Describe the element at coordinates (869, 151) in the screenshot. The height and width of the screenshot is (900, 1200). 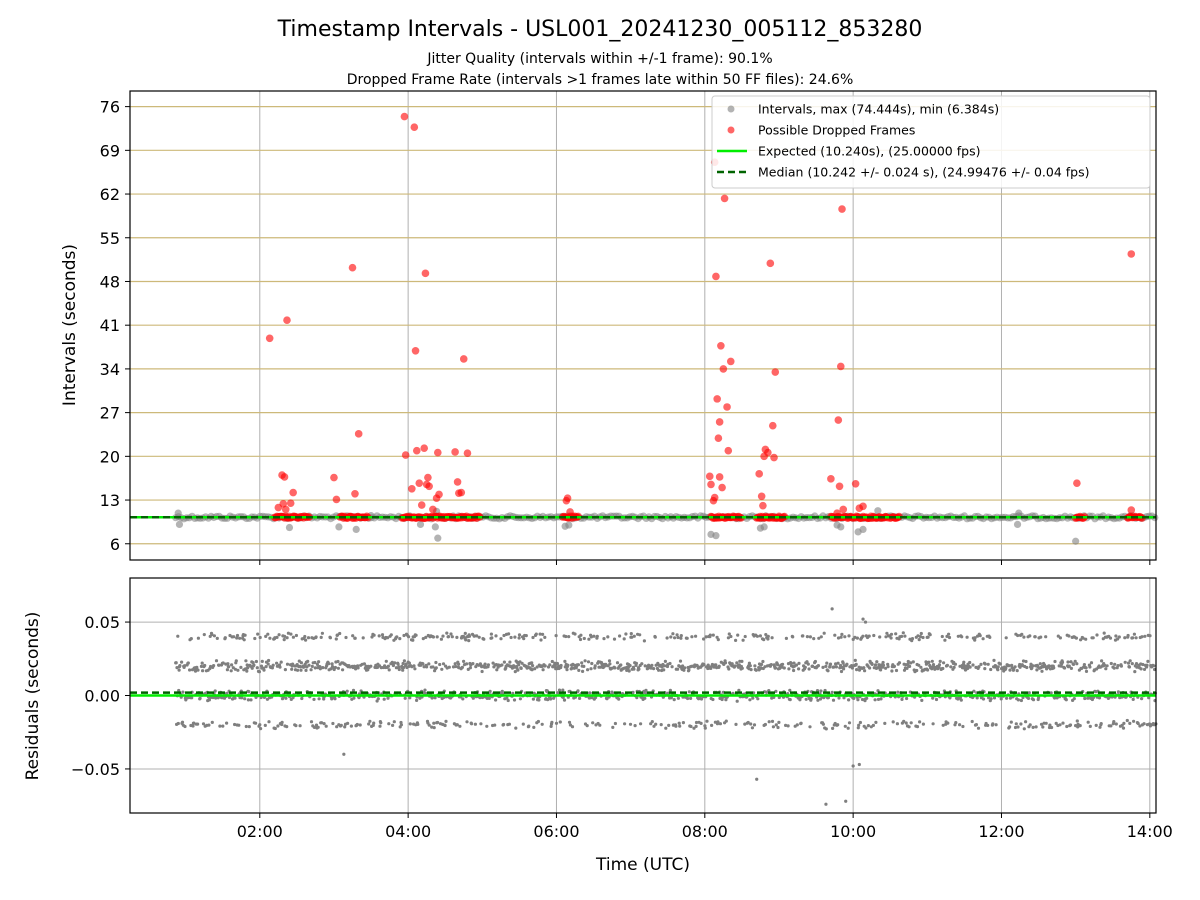
I see `legend-entry-expected: Expected (10.240s), (25.00000 fps)` at that location.